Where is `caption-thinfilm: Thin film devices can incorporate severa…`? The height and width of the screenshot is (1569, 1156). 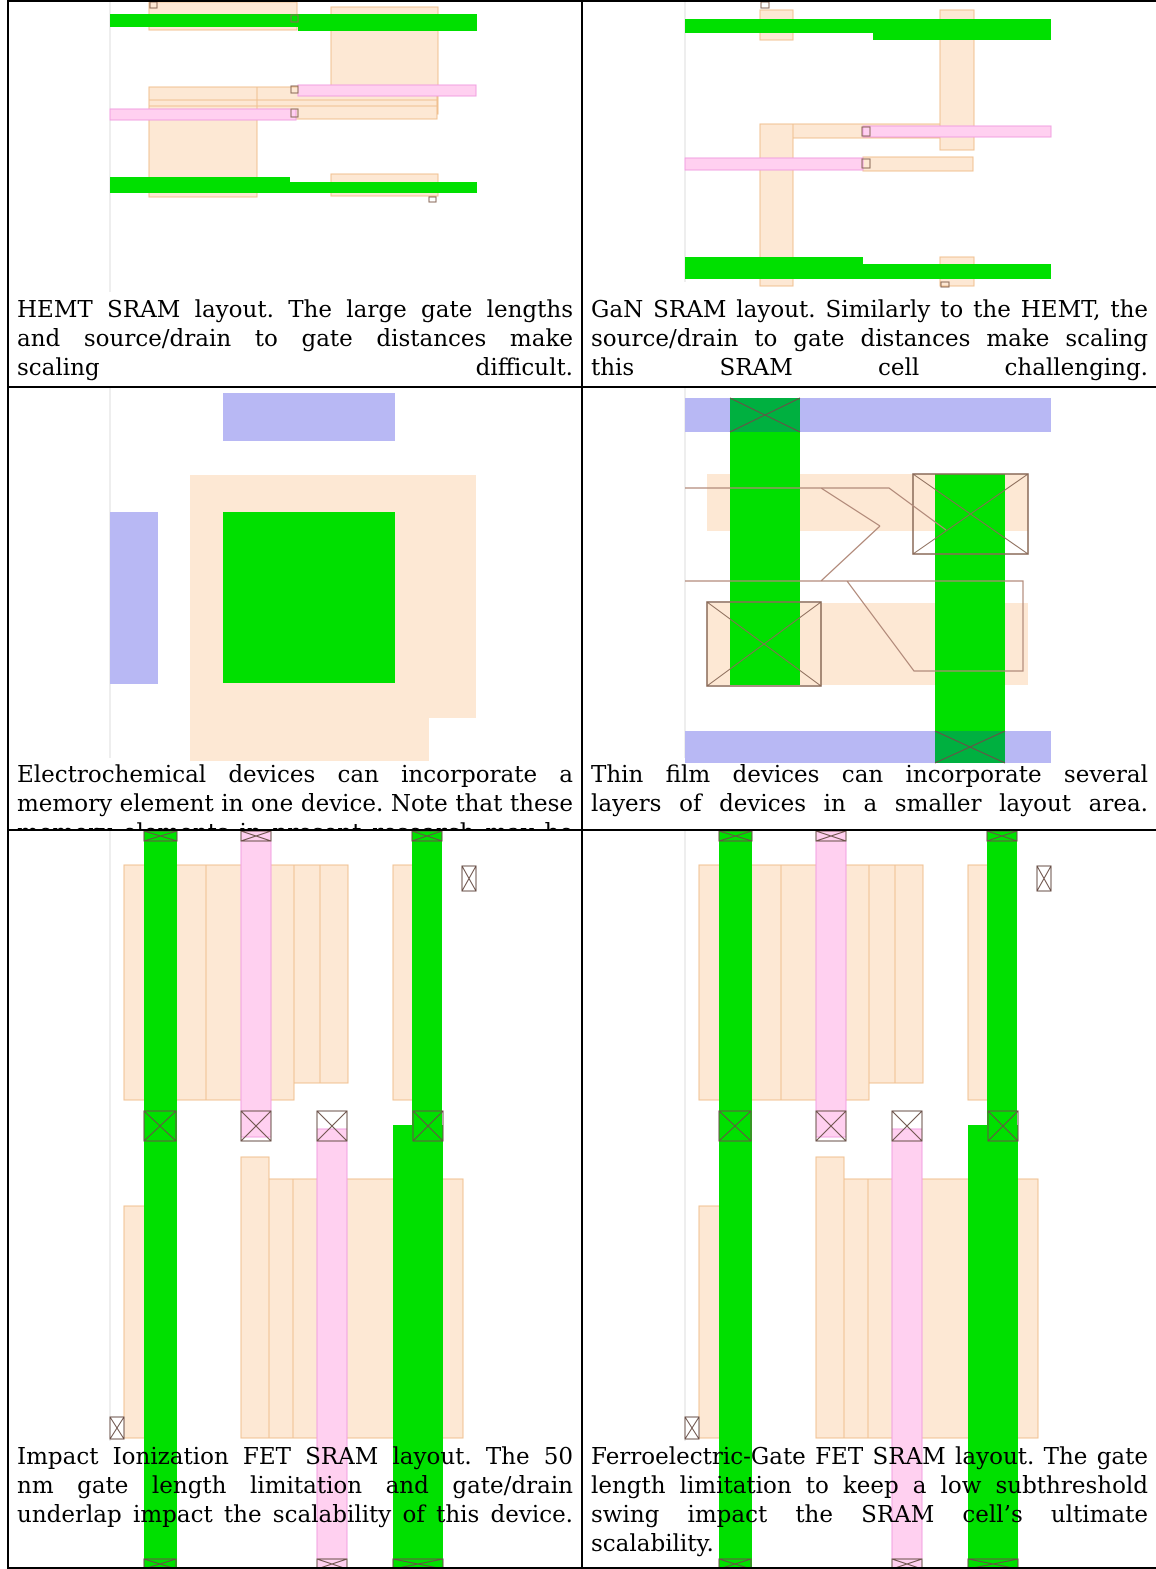
caption-thinfilm: Thin film devices can incorporate severa… is located at coordinates (869, 789).